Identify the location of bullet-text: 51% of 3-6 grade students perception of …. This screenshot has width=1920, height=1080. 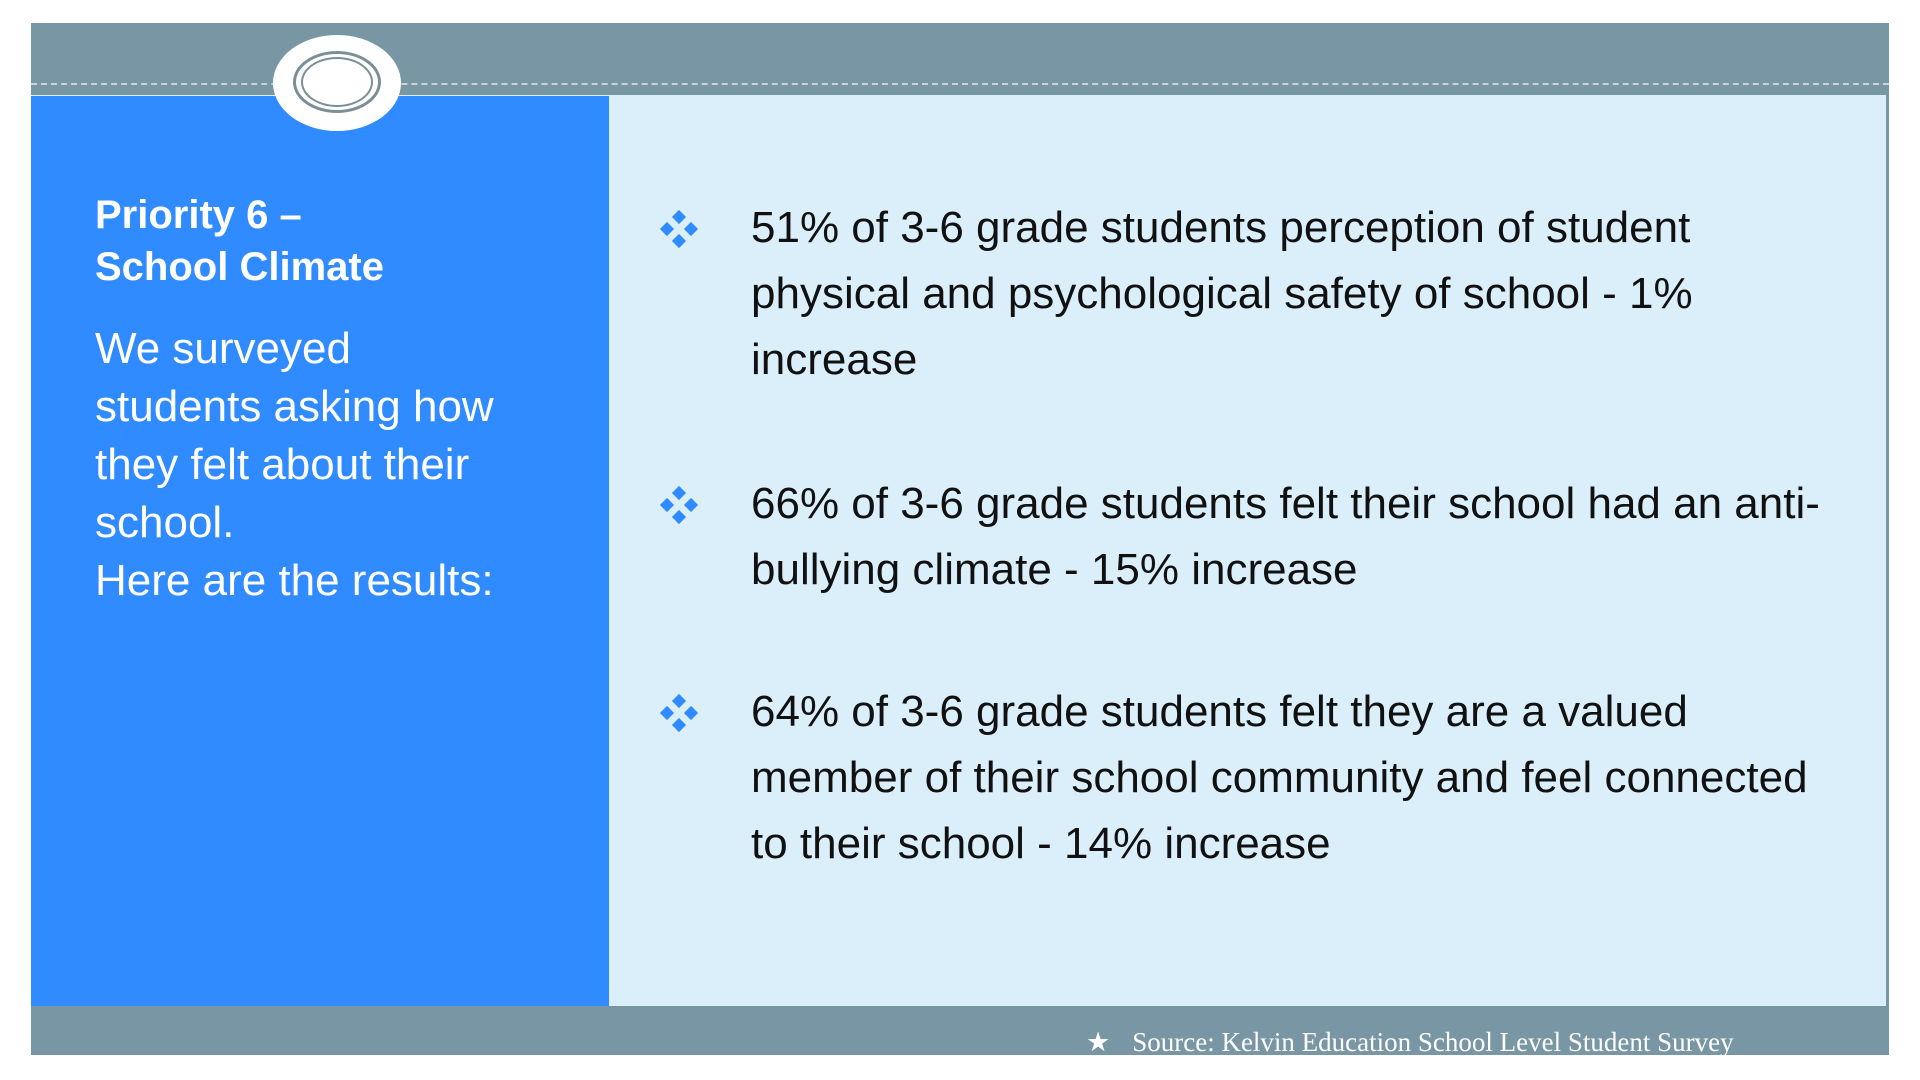
(1222, 293).